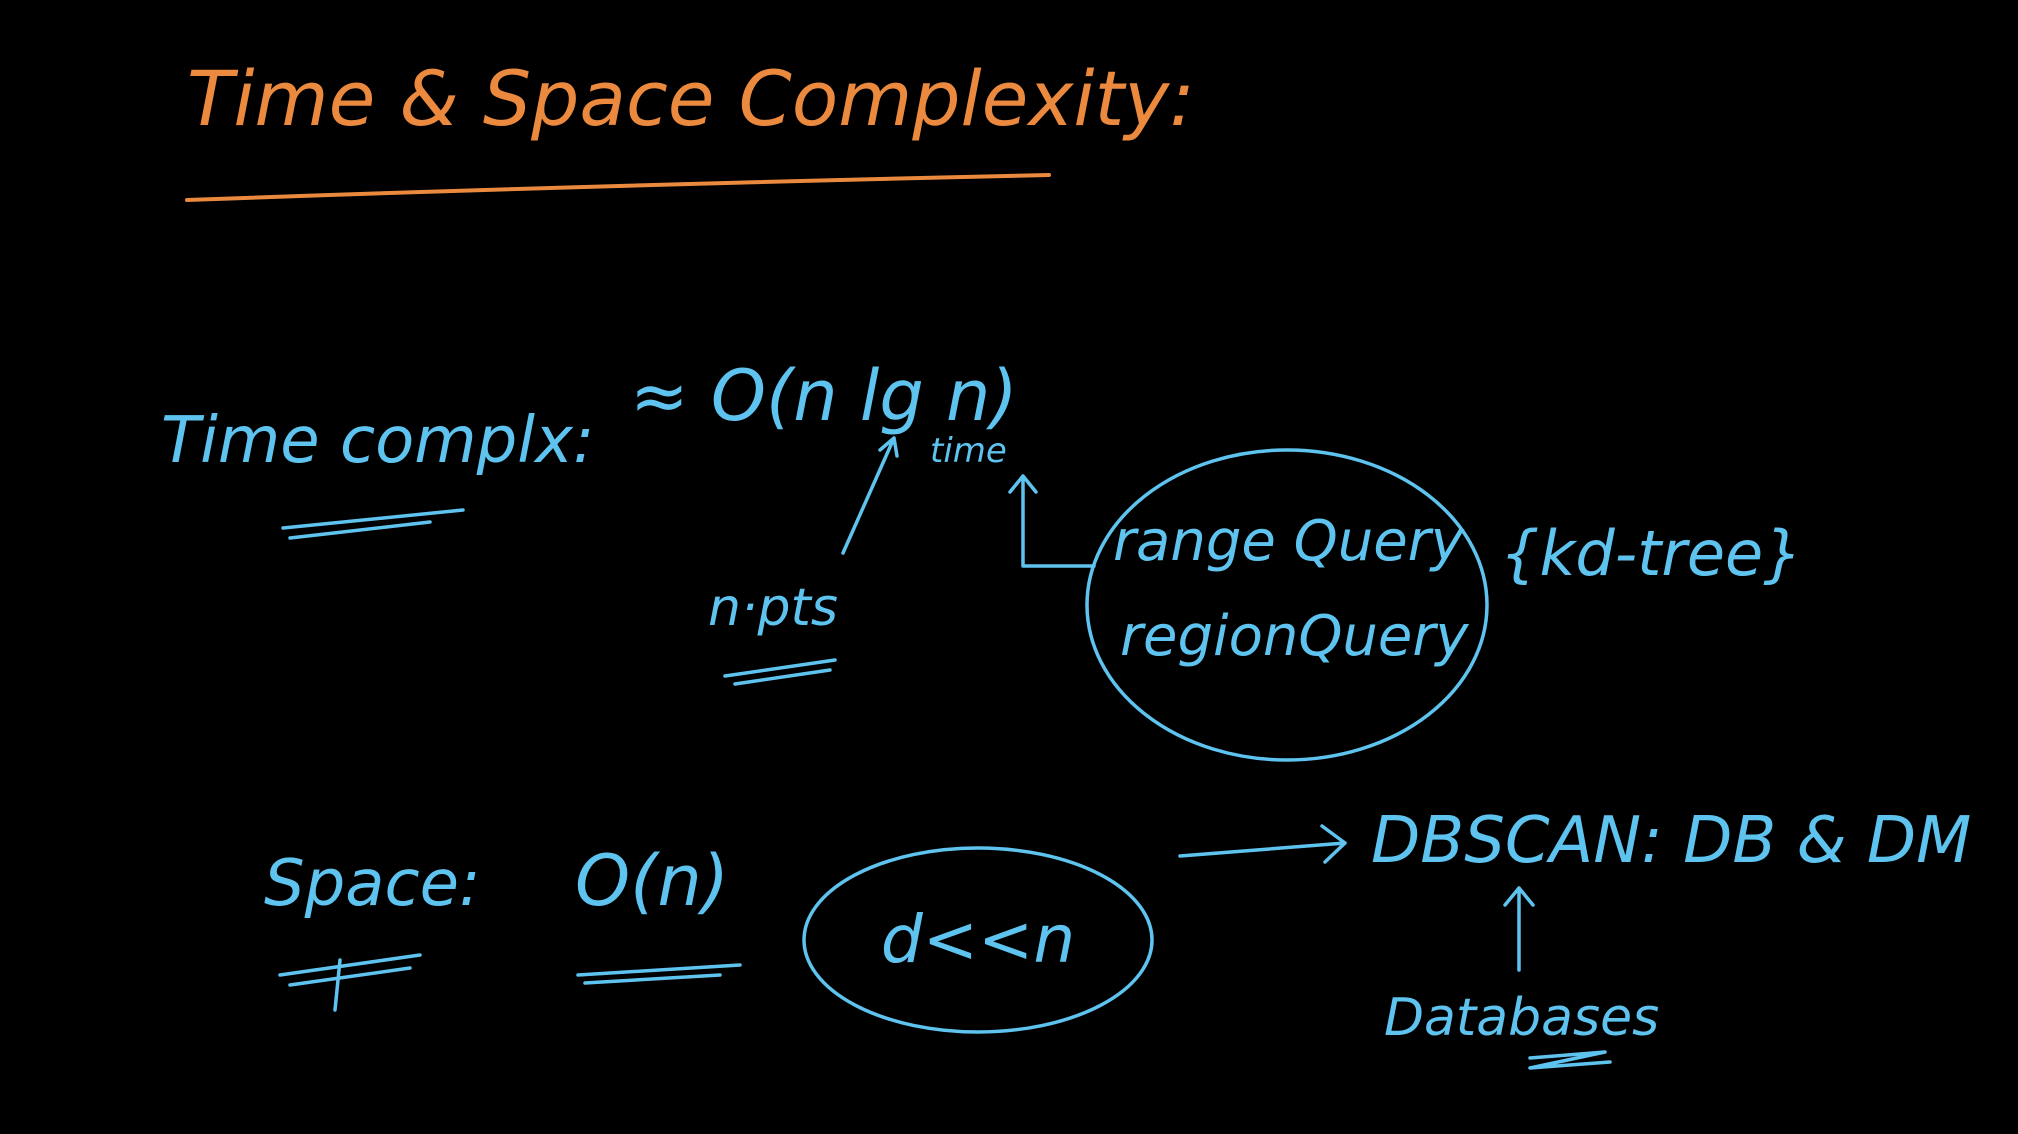 This screenshot has width=2018, height=1134. I want to click on space-value: O(n), so click(652, 881).